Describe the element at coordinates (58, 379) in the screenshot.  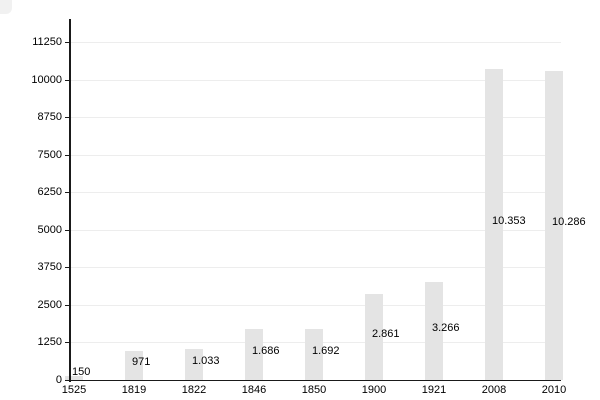
I see `y-axis-label: 0` at that location.